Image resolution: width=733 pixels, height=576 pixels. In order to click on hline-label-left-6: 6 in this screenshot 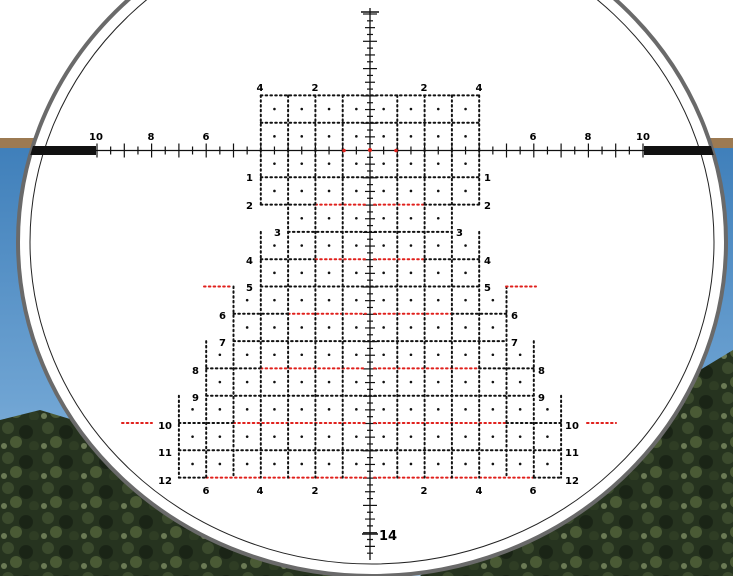, I will do `click(206, 137)`.